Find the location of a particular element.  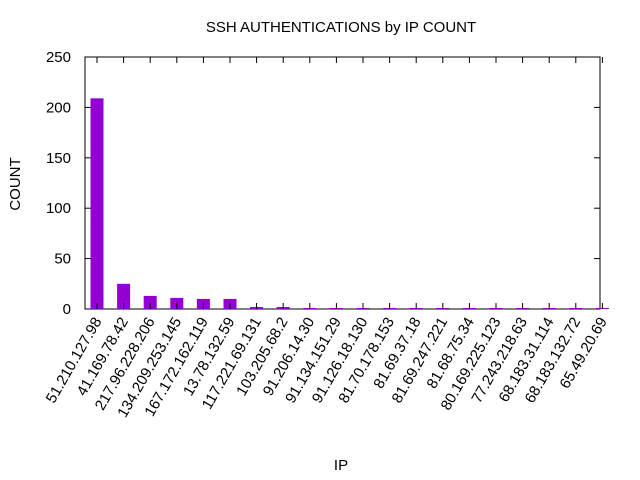

y-tick-label: 200 is located at coordinates (58, 107).